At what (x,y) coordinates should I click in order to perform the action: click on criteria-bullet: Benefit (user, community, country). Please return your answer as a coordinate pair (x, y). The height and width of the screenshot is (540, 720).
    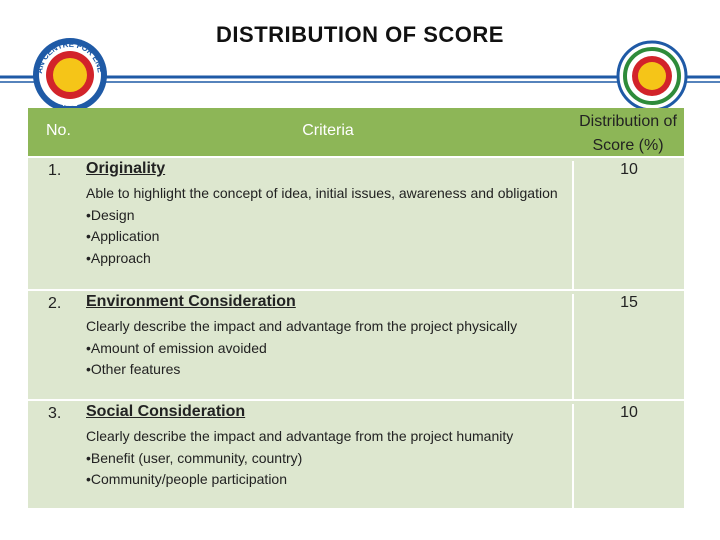
    Looking at the image, I should click on (328, 459).